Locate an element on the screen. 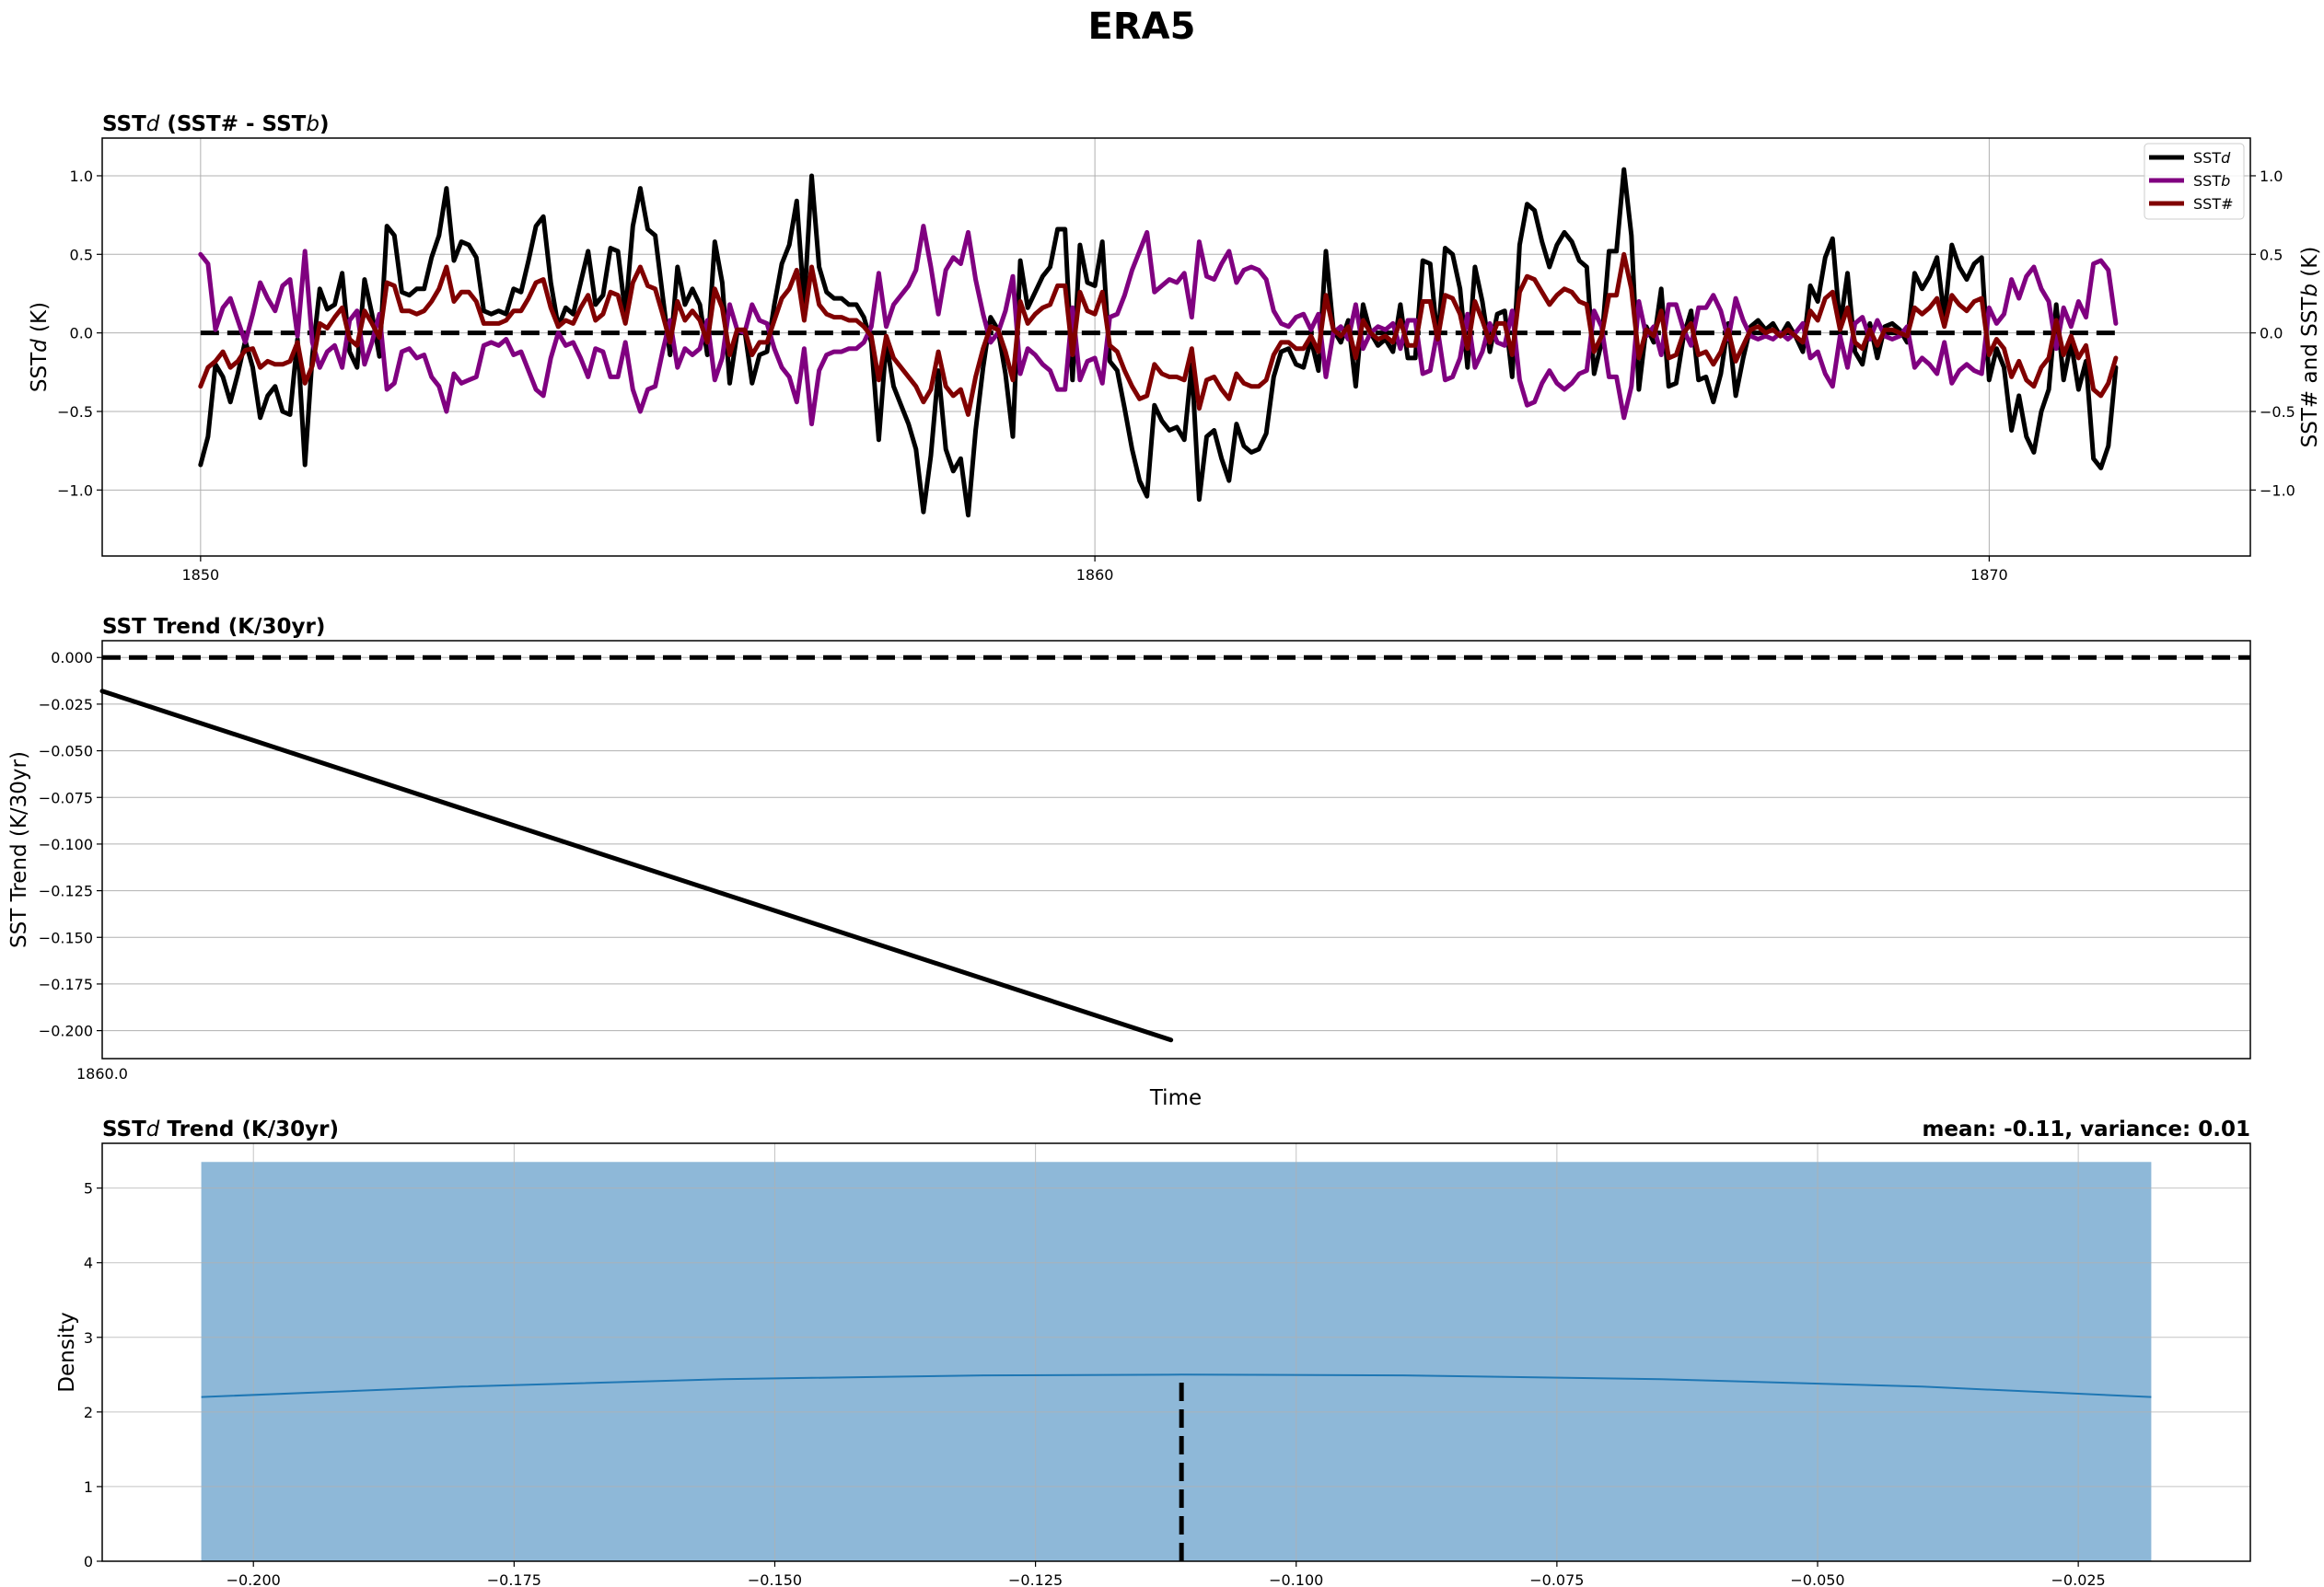 This screenshot has width=2324, height=1587. ax1-ytick-label-0: −1.0 is located at coordinates (75, 490).